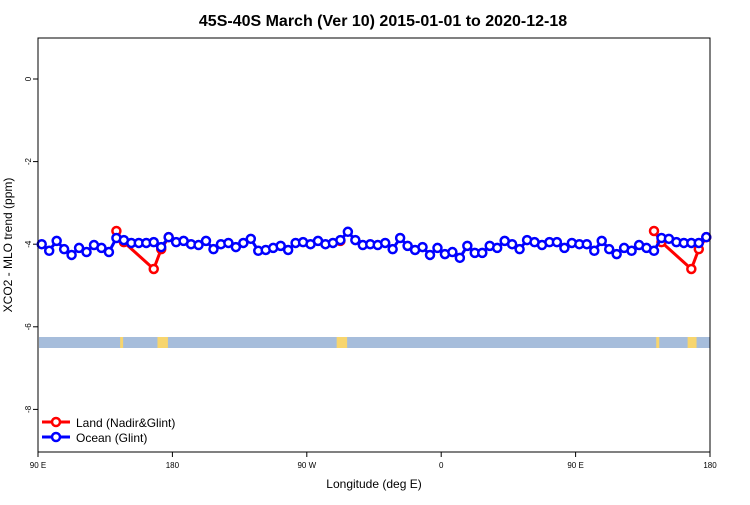 This screenshot has width=750, height=505. What do you see at coordinates (28, 244) in the screenshot?
I see `y-tick-label: -4` at bounding box center [28, 244].